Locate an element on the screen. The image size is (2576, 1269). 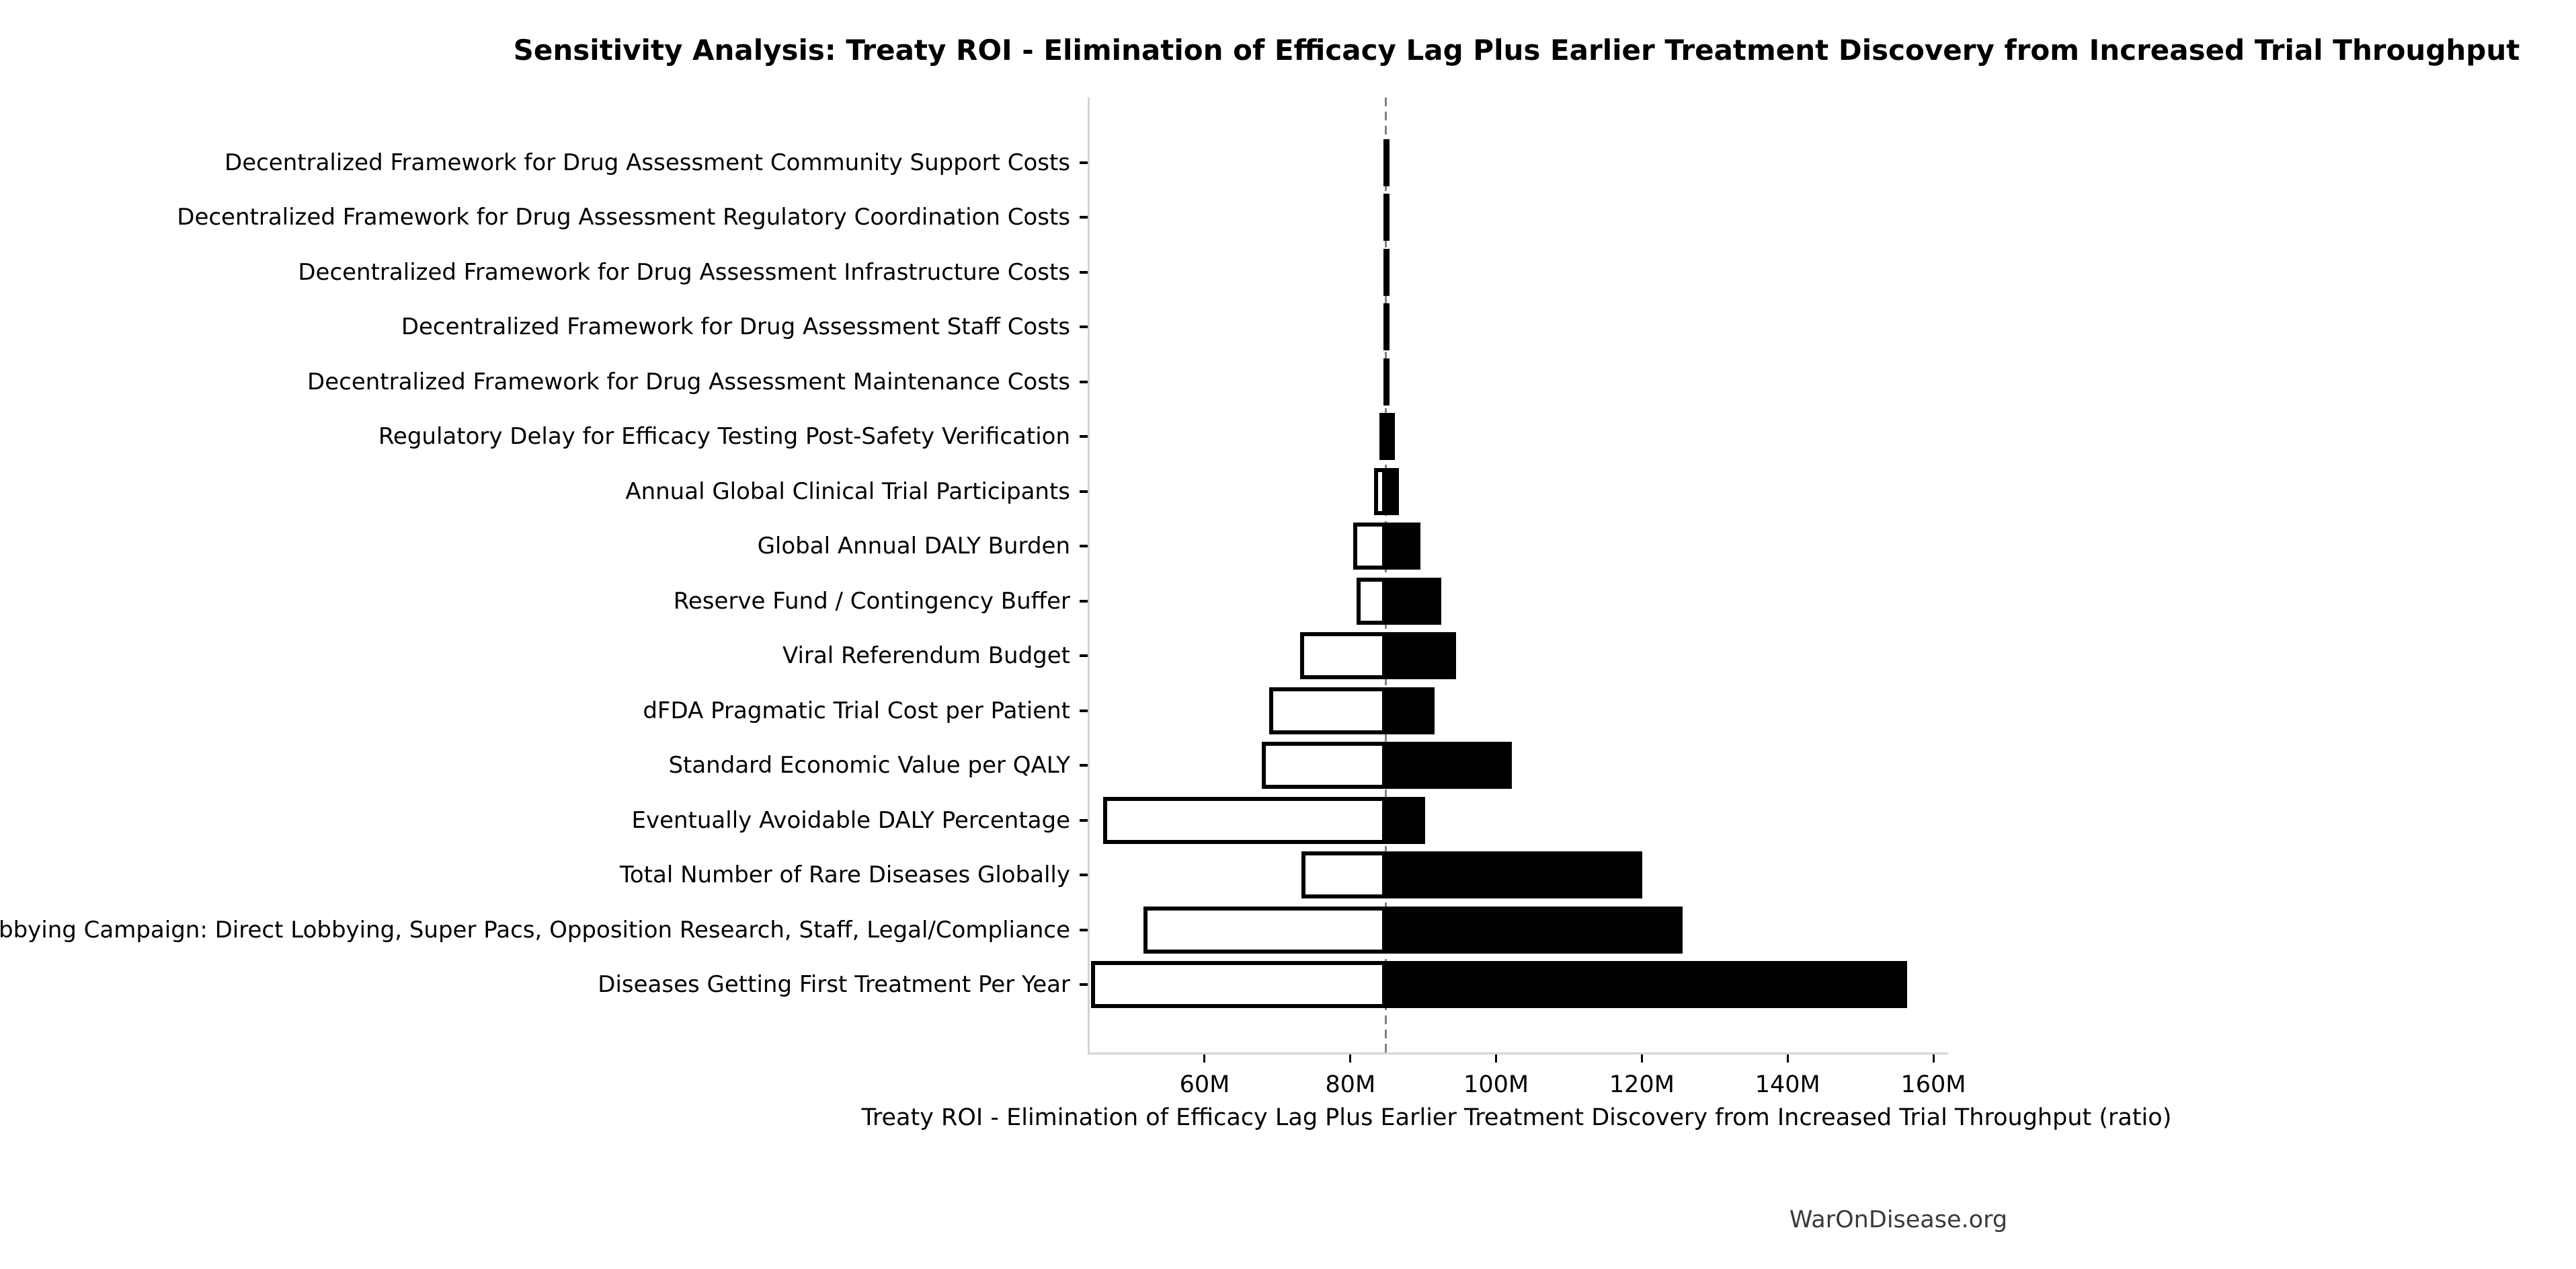
x-tick-label-160M: 160M is located at coordinates (1933, 1084).